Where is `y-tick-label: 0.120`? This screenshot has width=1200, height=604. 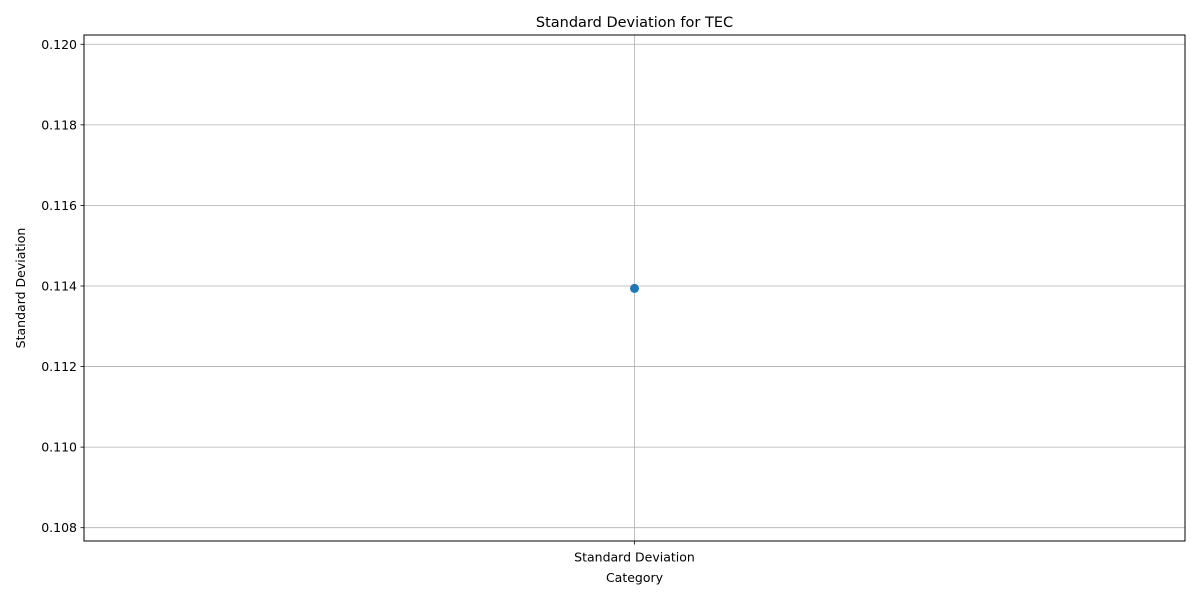 y-tick-label: 0.120 is located at coordinates (59, 44).